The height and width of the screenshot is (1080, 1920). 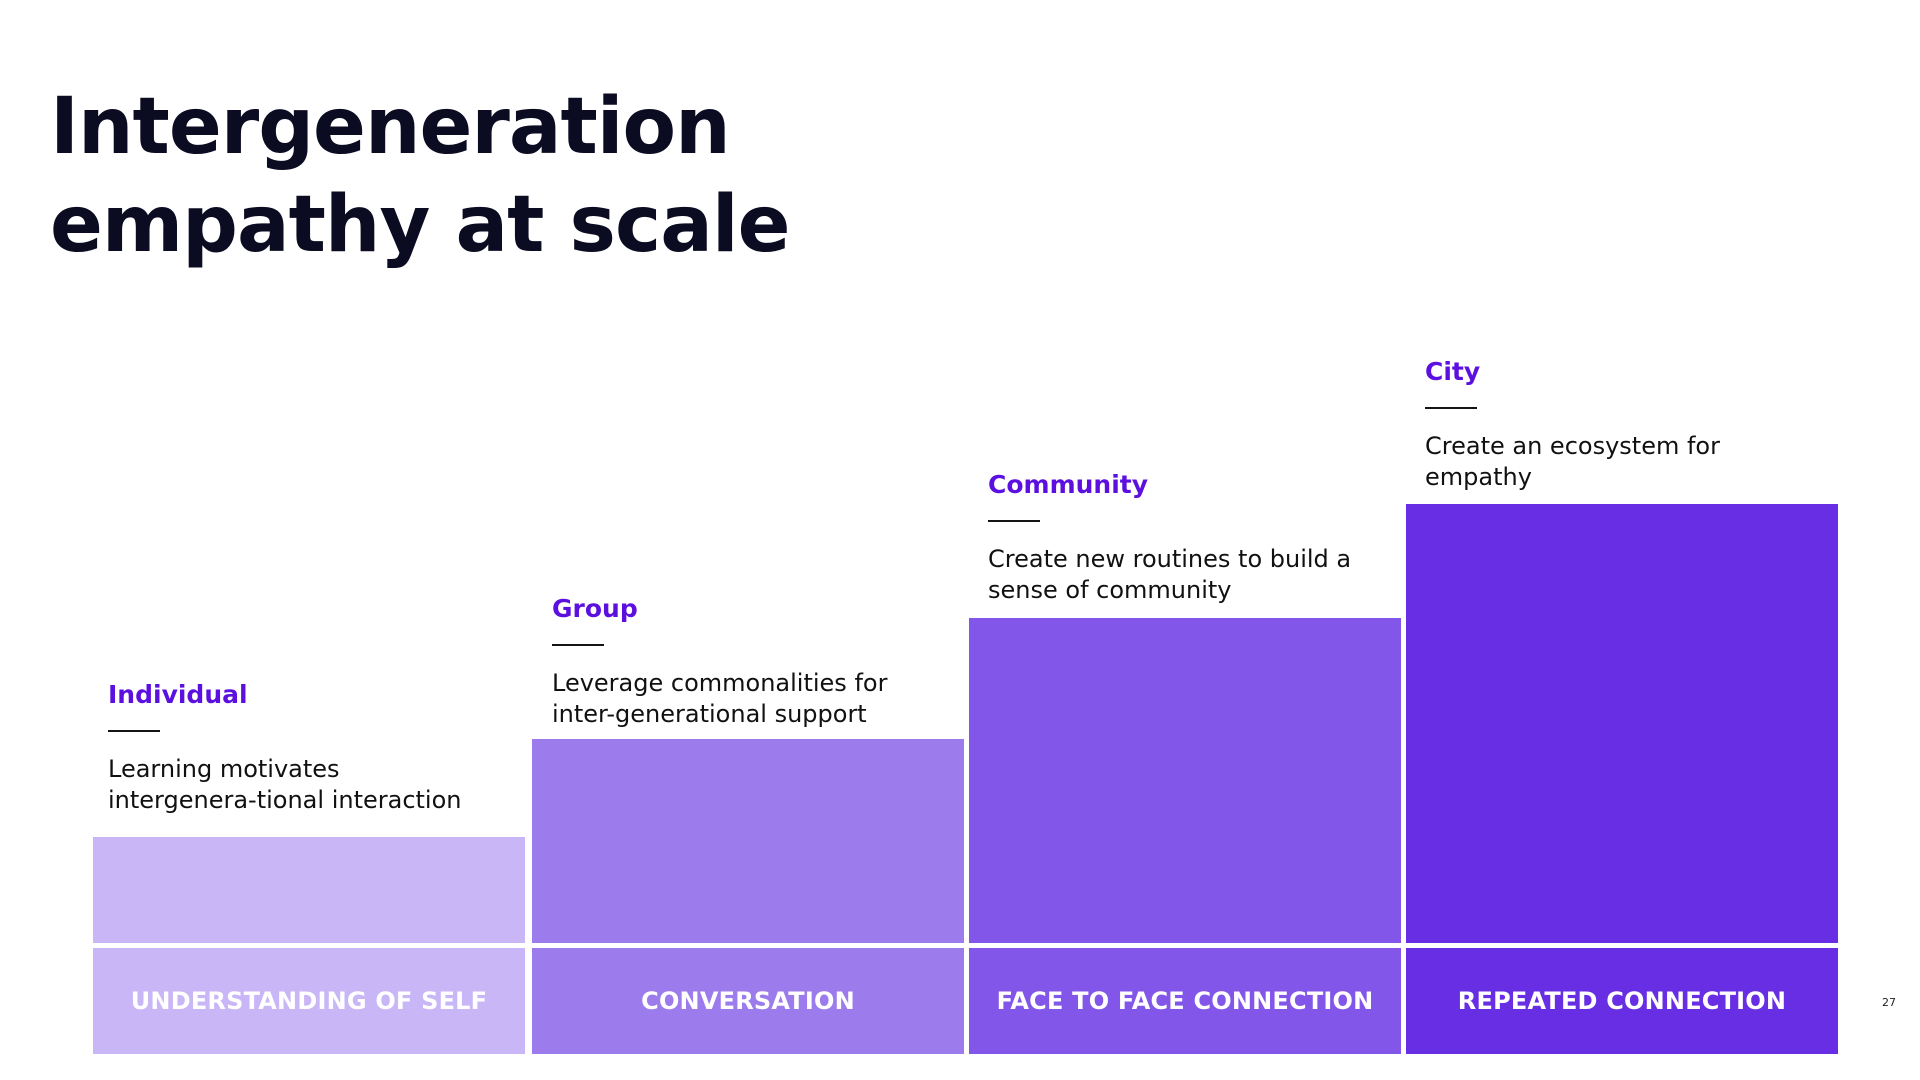 I want to click on footer-label: UNDERSTANDING OF SELF, so click(x=309, y=1001).